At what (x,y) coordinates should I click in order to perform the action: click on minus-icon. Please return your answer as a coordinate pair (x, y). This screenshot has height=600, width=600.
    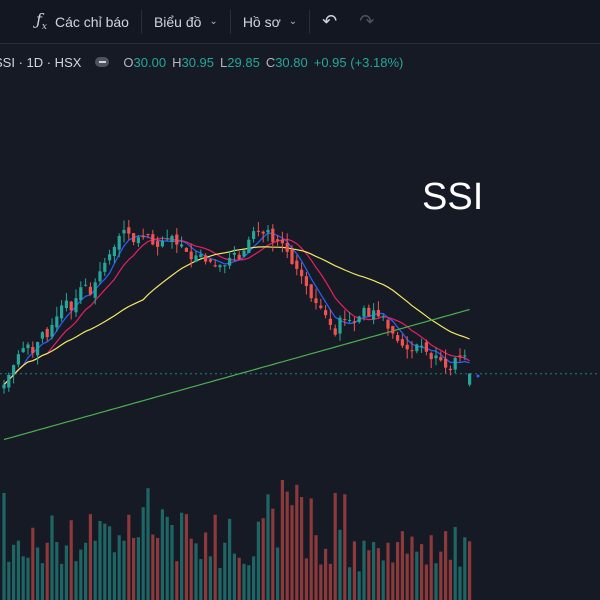
    Looking at the image, I should click on (102, 62).